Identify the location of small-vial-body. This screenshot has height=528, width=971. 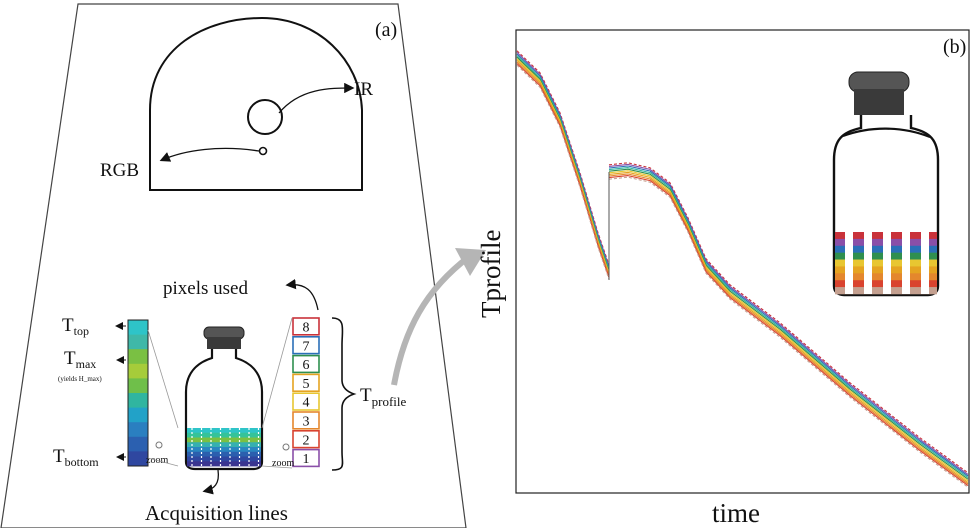
(224, 410).